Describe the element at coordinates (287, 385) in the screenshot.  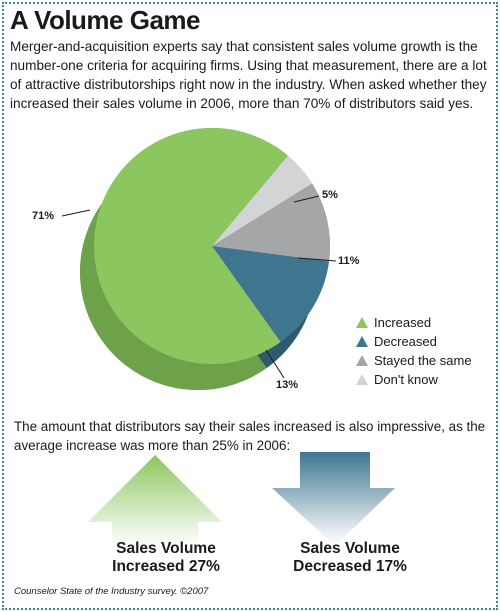
I see `pie-label-decreased: 13%` at that location.